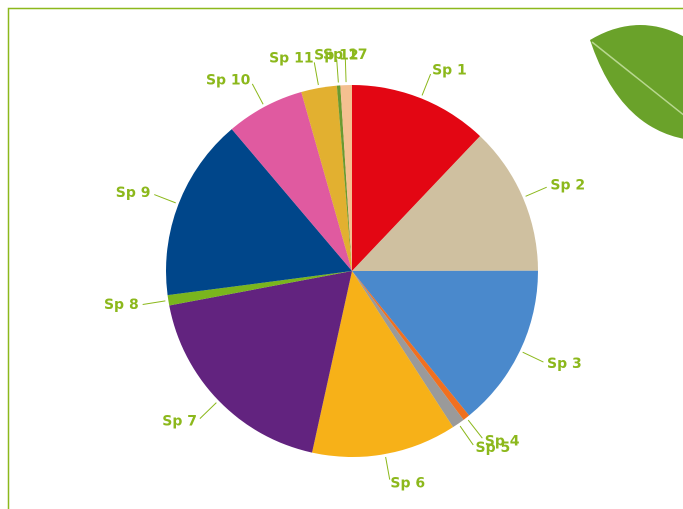 The image size is (683, 509). What do you see at coordinates (121, 305) in the screenshot?
I see `slice-label: Sp 8` at bounding box center [121, 305].